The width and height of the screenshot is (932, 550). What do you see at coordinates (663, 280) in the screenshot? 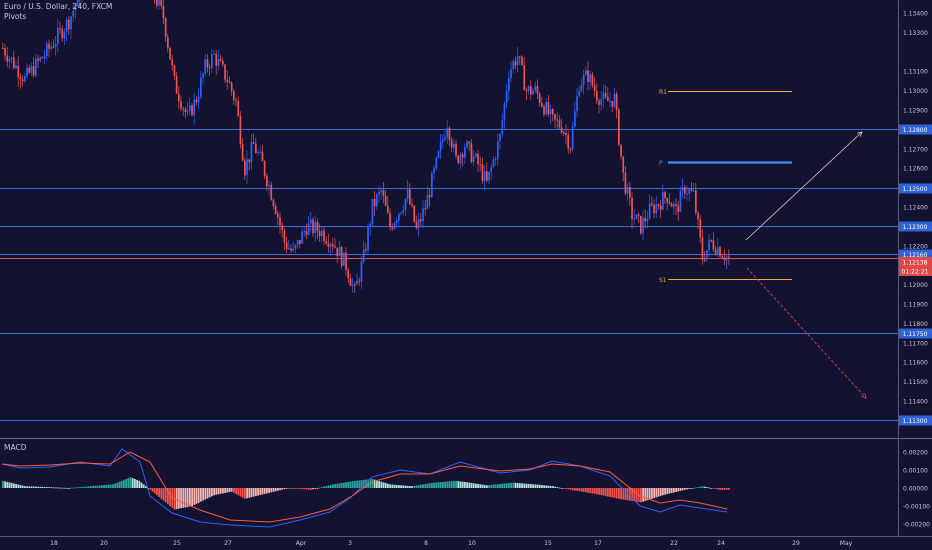
I see `pivot-label-s1: S1` at bounding box center [663, 280].